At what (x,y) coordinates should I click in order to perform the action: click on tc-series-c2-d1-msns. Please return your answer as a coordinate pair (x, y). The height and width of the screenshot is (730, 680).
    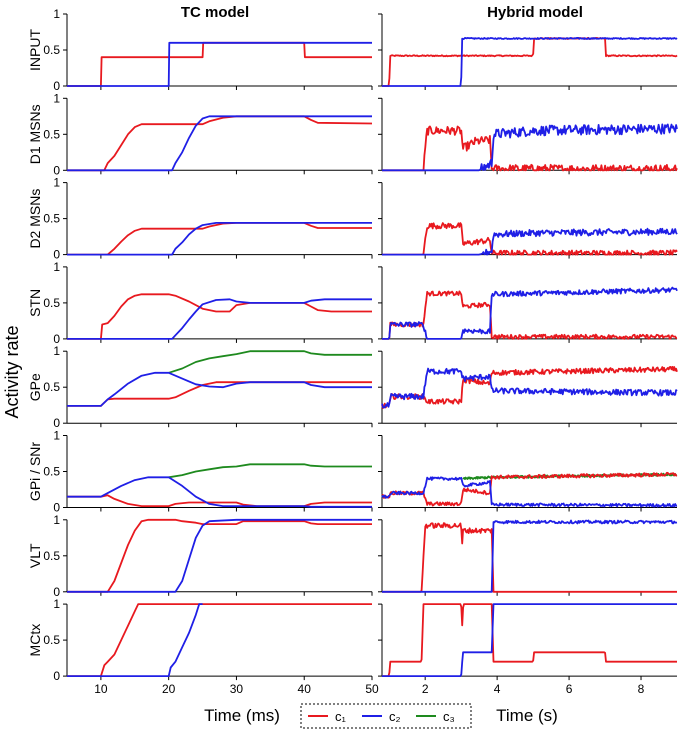
    Looking at the image, I should click on (219, 143).